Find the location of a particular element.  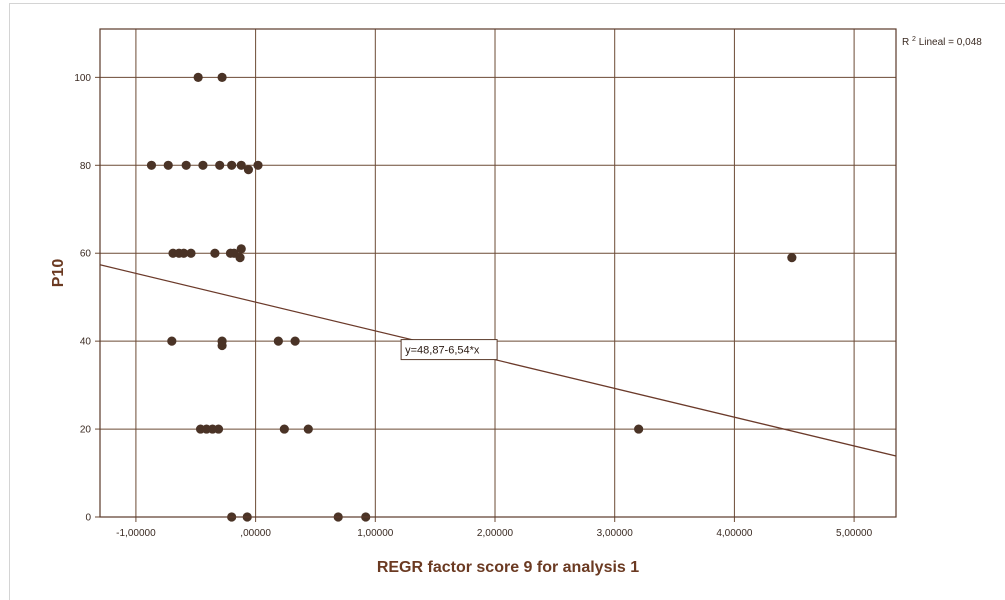

fit-equation-label: y=48,87-6,54*x is located at coordinates (449, 350).